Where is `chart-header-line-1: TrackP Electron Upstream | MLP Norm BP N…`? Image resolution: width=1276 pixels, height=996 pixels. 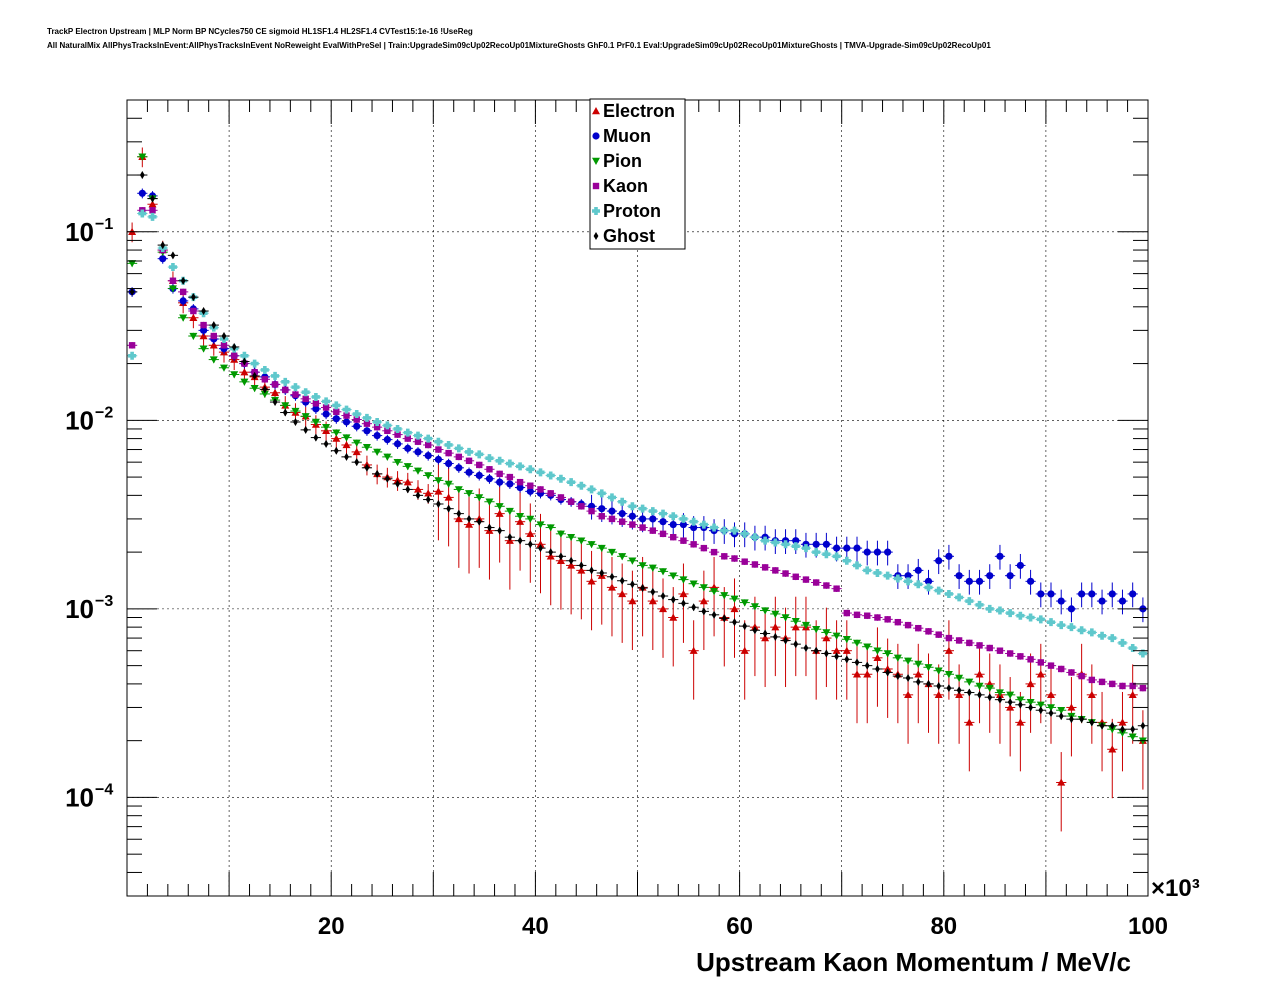
chart-header-line-1: TrackP Electron Upstream | MLP Norm BP N… is located at coordinates (260, 31).